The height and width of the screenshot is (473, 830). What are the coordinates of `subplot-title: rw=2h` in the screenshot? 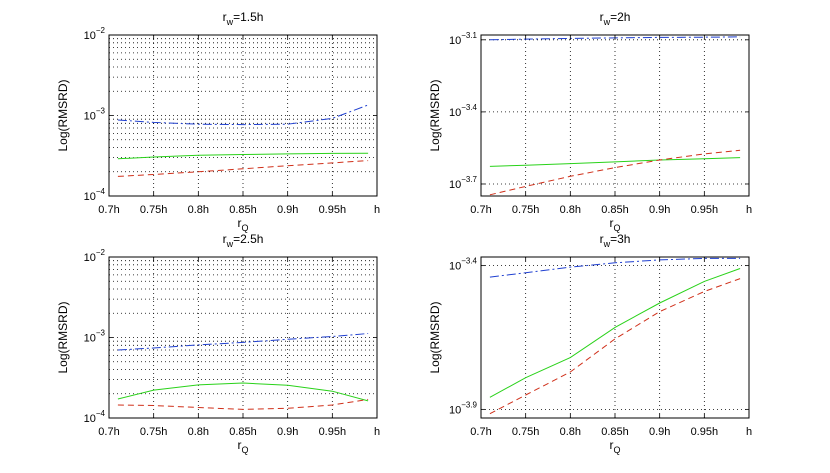 It's located at (615, 18).